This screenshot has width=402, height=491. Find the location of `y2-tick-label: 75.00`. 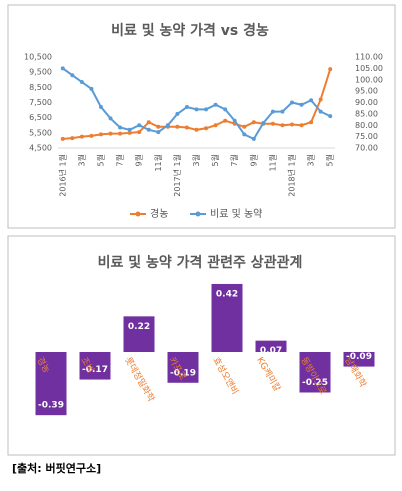

y2-tick-label: 75.00 is located at coordinates (366, 136).